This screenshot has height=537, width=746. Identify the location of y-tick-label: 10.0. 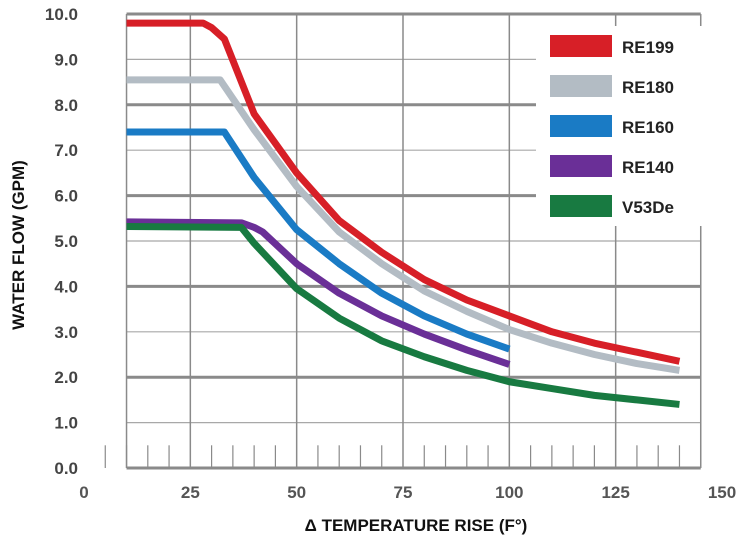
(61, 14).